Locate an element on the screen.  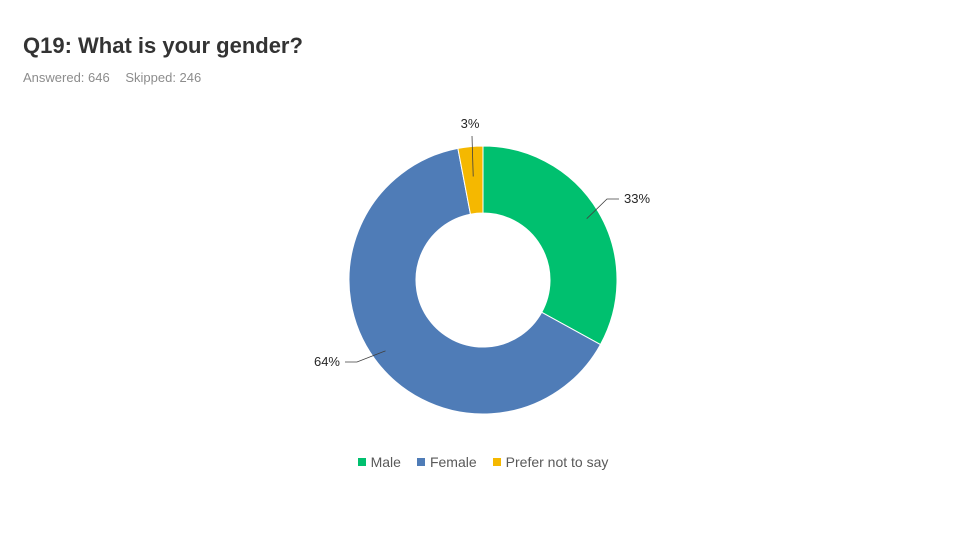
skipped-count: Skipped: 246 is located at coordinates (163, 77).